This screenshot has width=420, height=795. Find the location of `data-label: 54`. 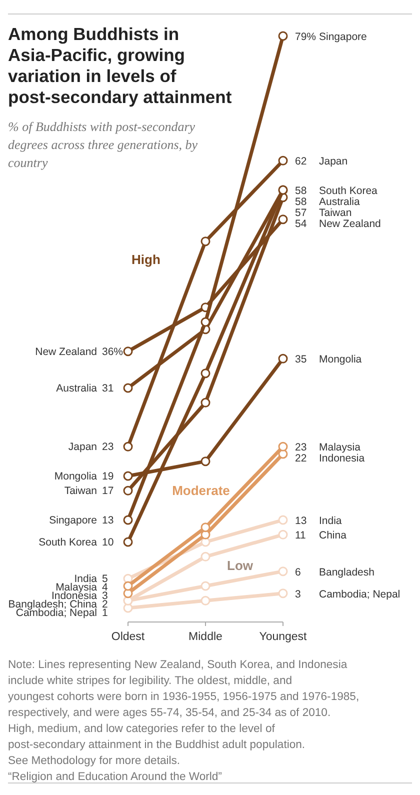

data-label: 54 is located at coordinates (301, 224).